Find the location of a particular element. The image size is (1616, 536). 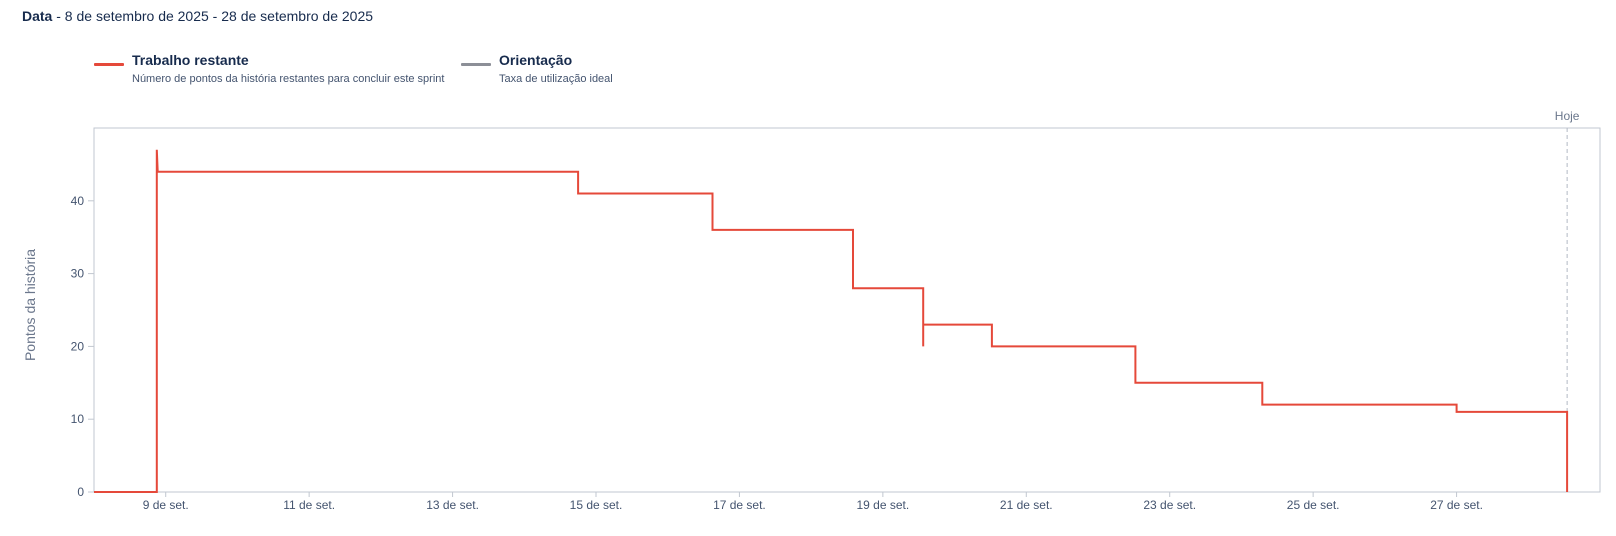

x-tick-label: 27 de set. is located at coordinates (1456, 505).